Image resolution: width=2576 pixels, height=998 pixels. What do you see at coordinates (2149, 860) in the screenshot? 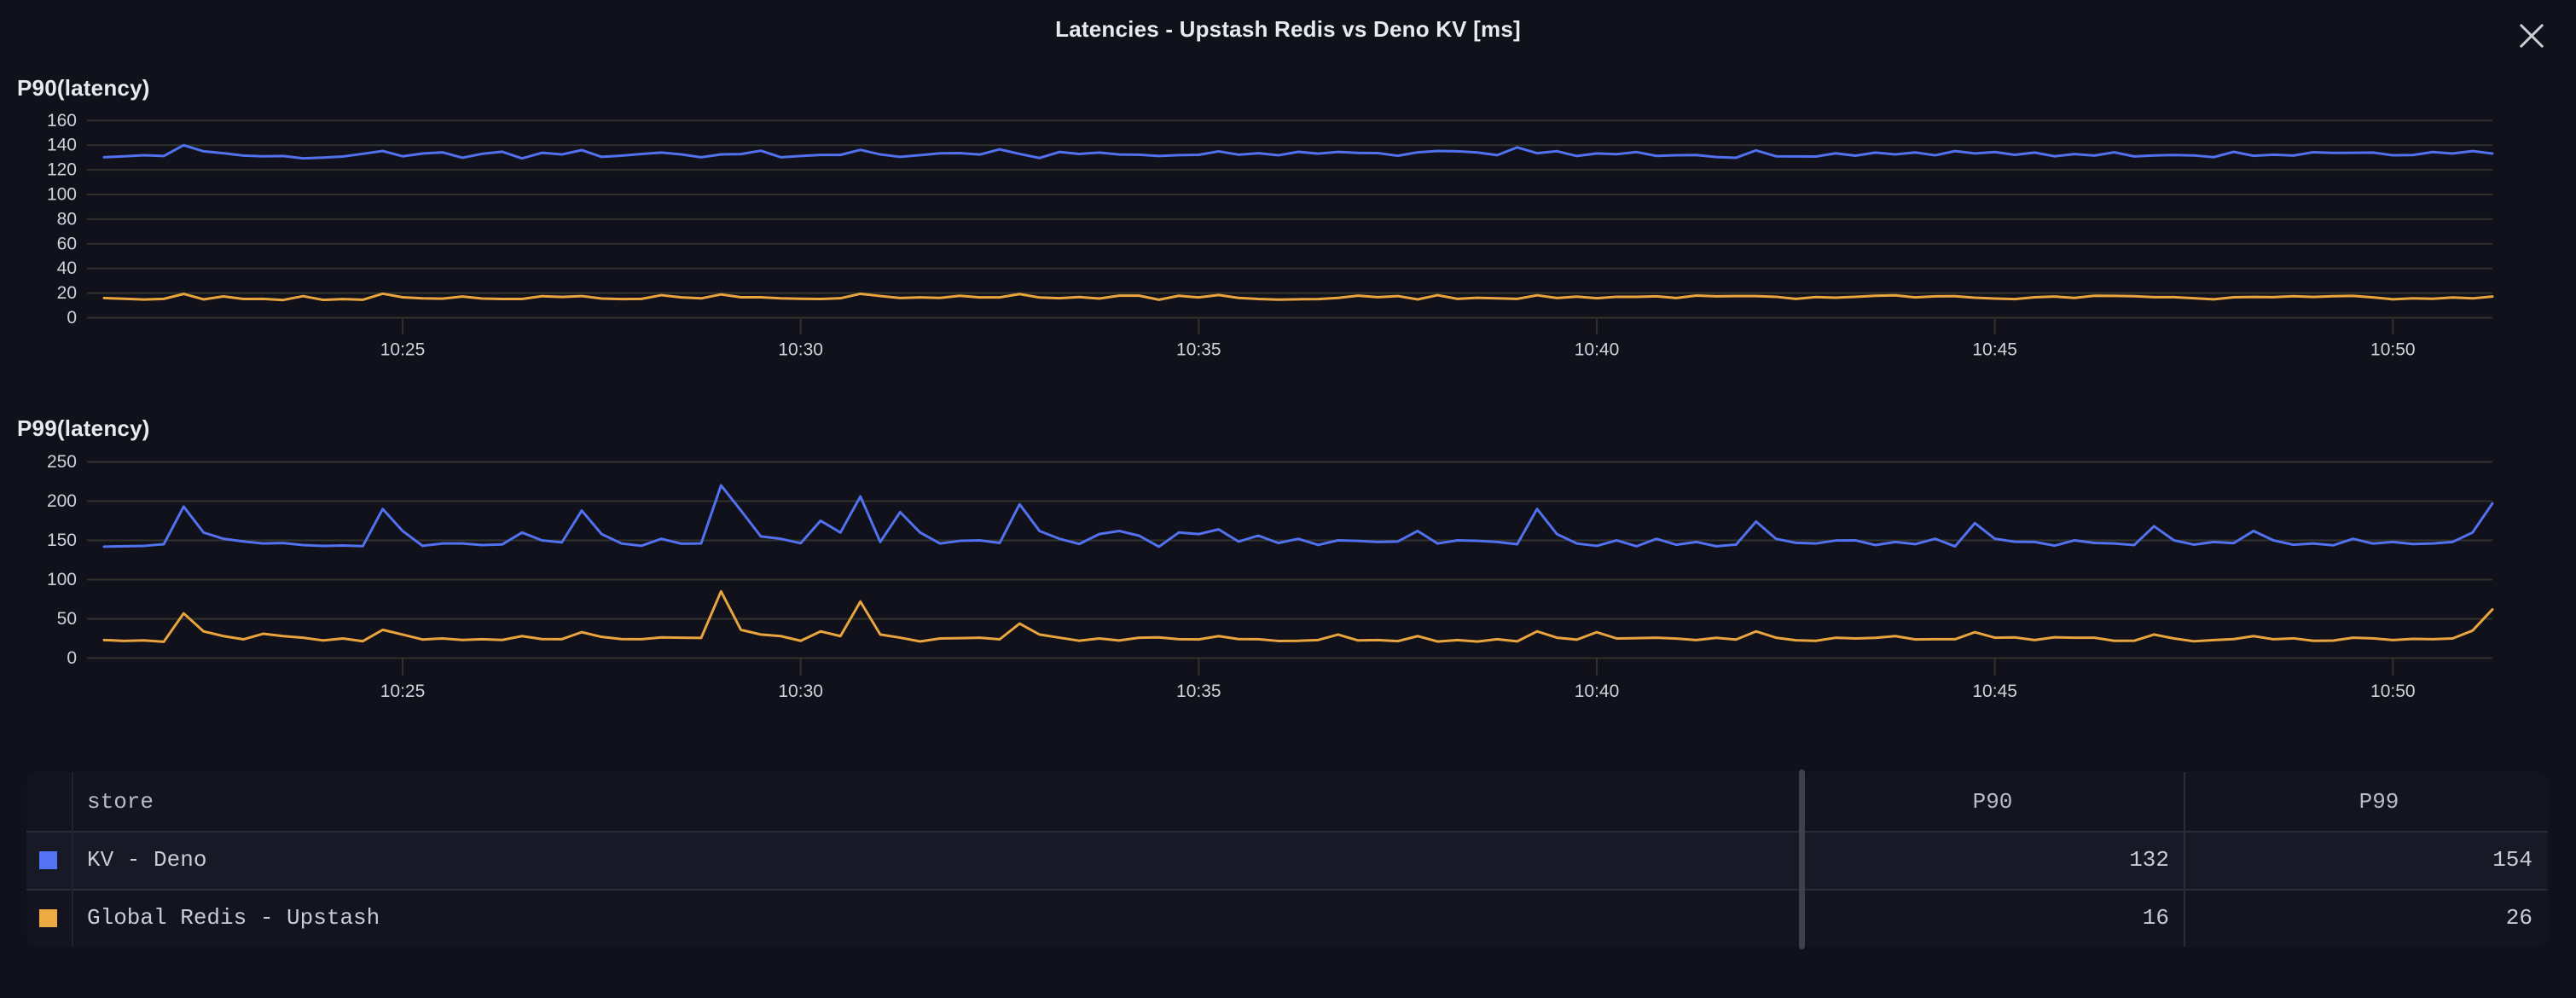
I see `table-row-p90-value: 132` at bounding box center [2149, 860].